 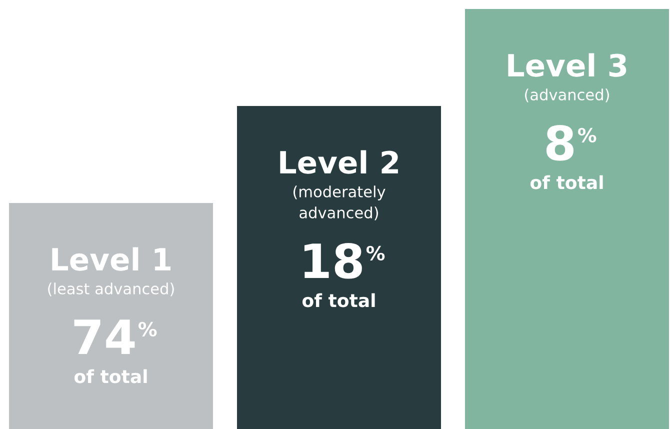 What do you see at coordinates (115, 337) in the screenshot?
I see `data-label: 74%` at bounding box center [115, 337].